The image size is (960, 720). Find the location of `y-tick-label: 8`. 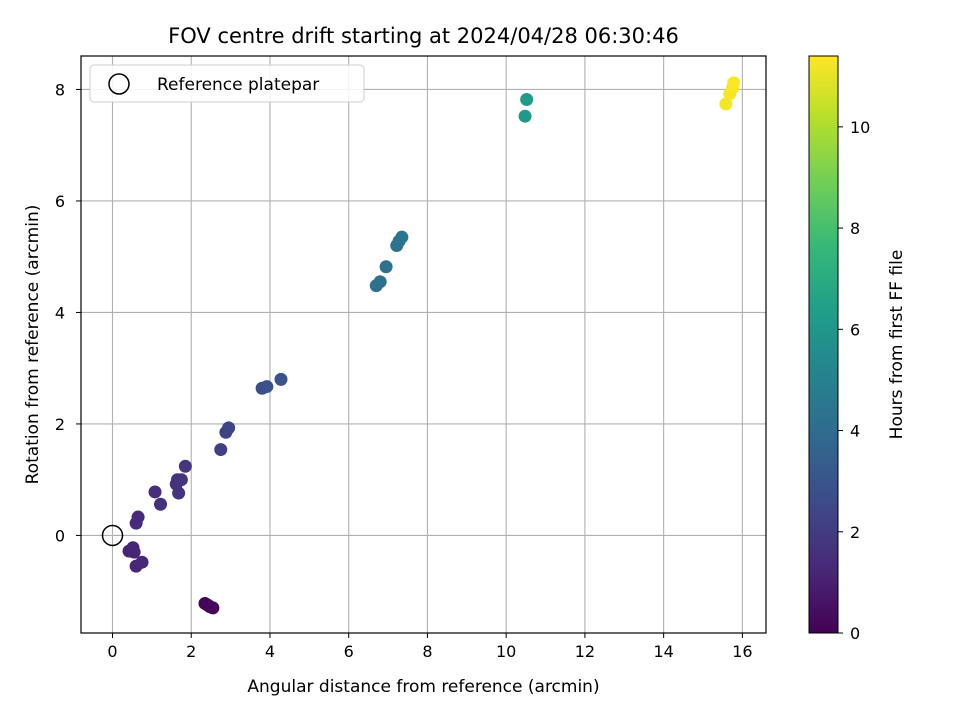

y-tick-label: 8 is located at coordinates (60, 89).